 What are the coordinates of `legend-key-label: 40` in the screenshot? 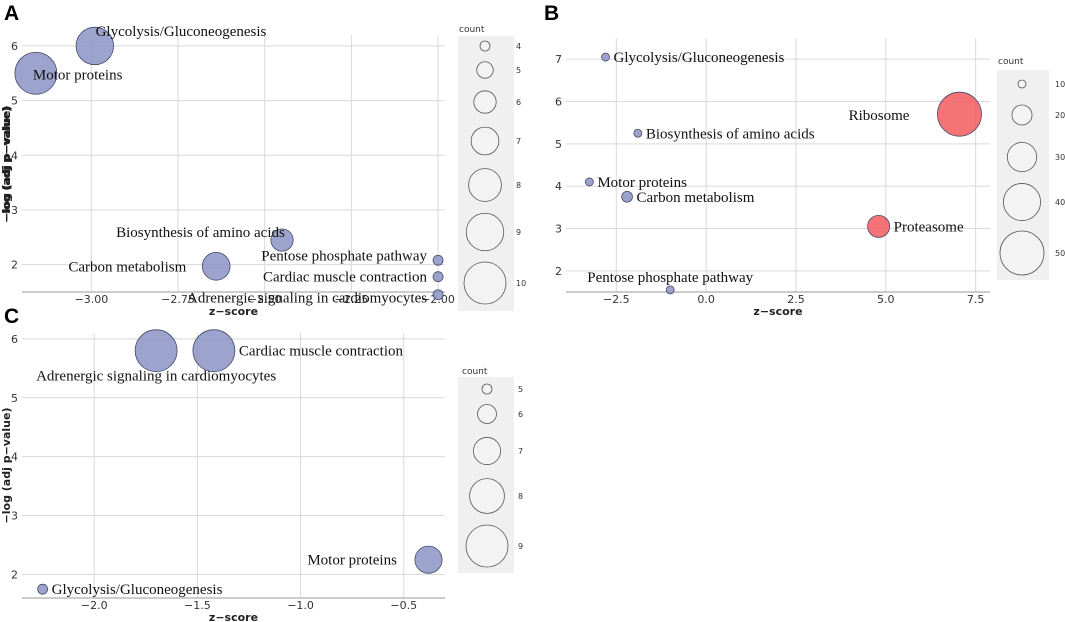 It's located at (1060, 202).